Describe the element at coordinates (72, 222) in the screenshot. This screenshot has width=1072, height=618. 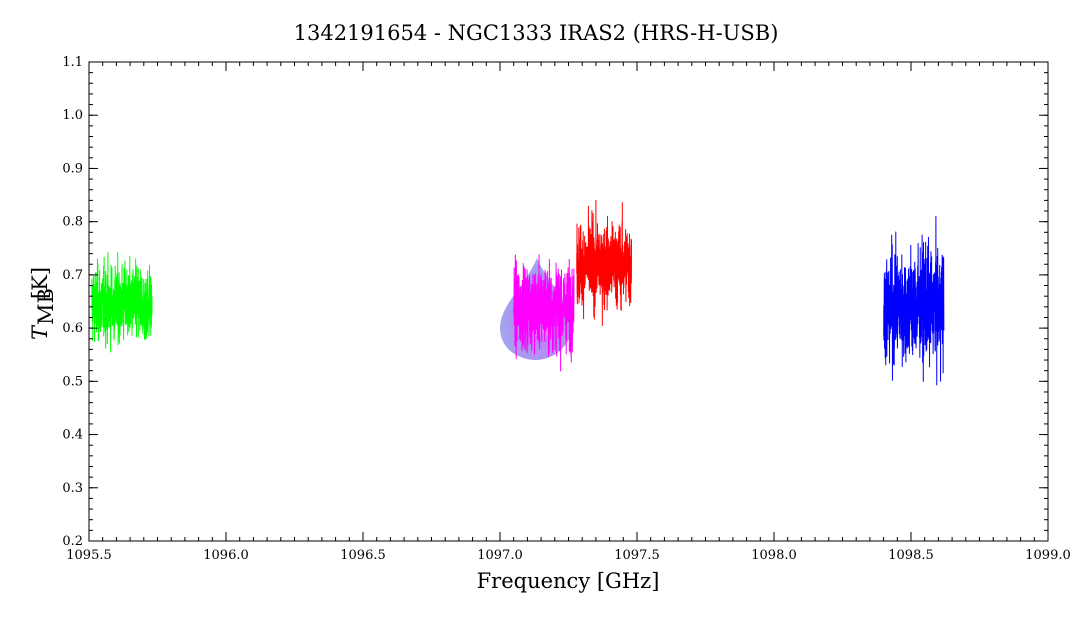
I see `y-tick-label: 0.8` at that location.